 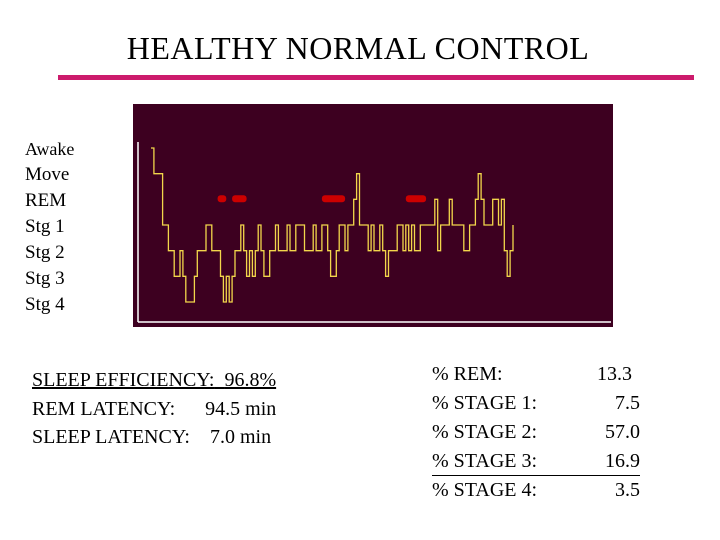 I want to click on pct-stage3-row: % STAGE 3: 16.9, so click(x=536, y=461).